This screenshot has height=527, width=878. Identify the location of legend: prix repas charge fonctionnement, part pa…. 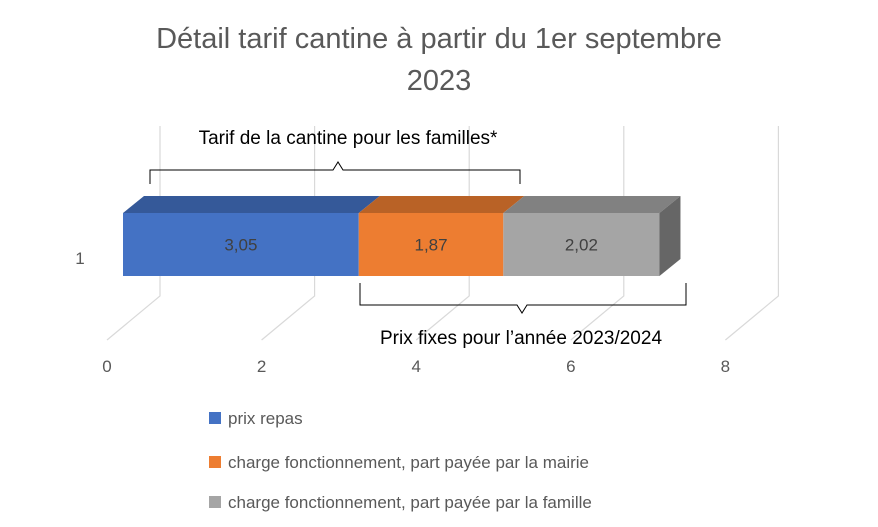
(400, 460).